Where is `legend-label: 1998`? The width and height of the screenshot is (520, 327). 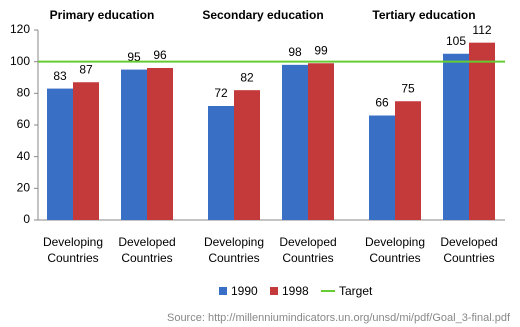
legend-label: 1998 is located at coordinates (295, 291).